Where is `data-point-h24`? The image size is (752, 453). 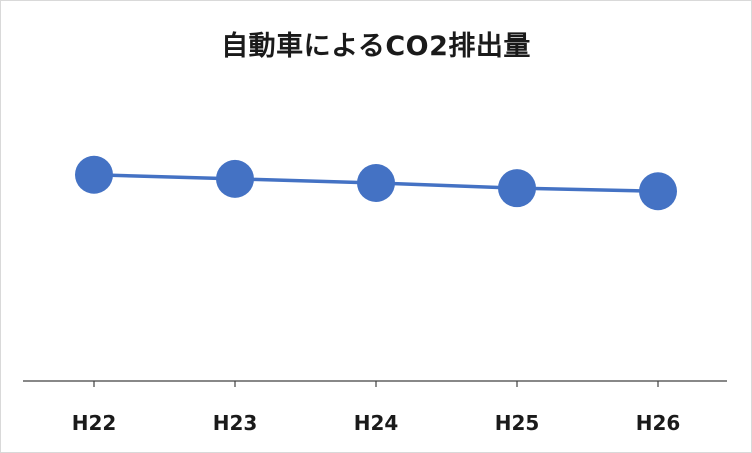
data-point-h24 is located at coordinates (376, 183).